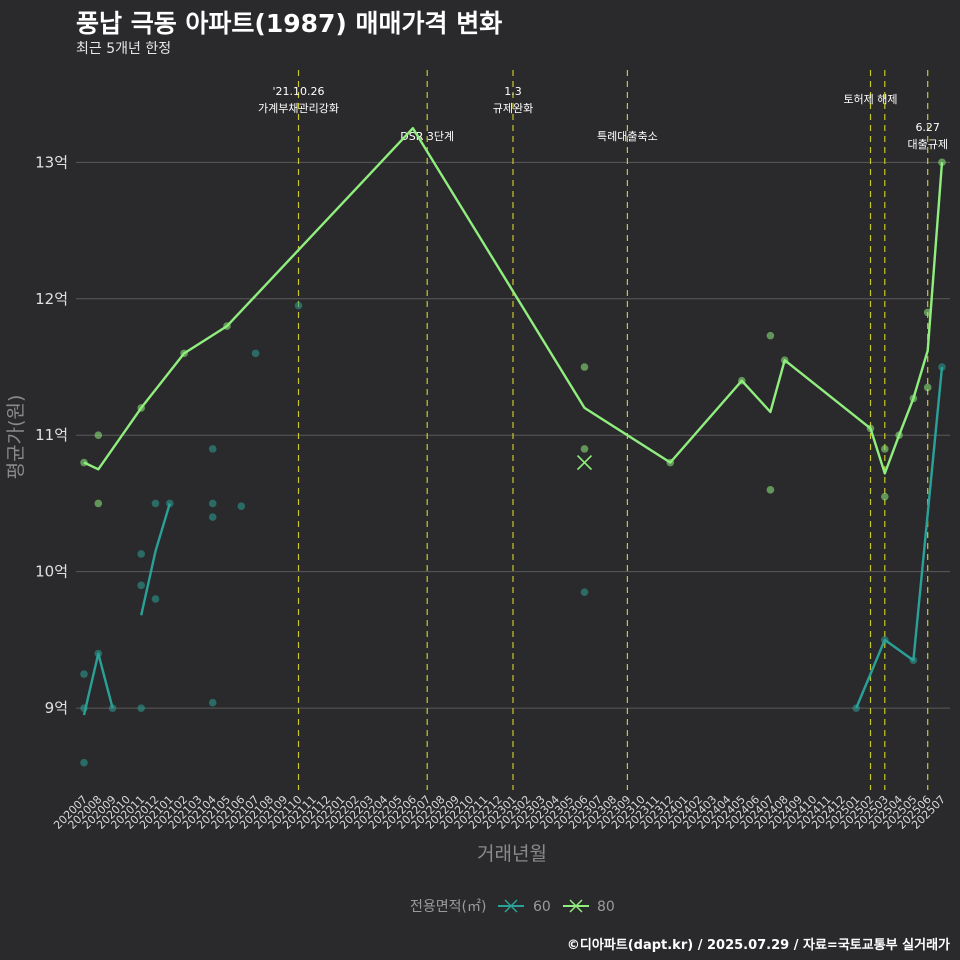 The image size is (960, 960). I want to click on x-axis-title: 거래년월, so click(512, 854).